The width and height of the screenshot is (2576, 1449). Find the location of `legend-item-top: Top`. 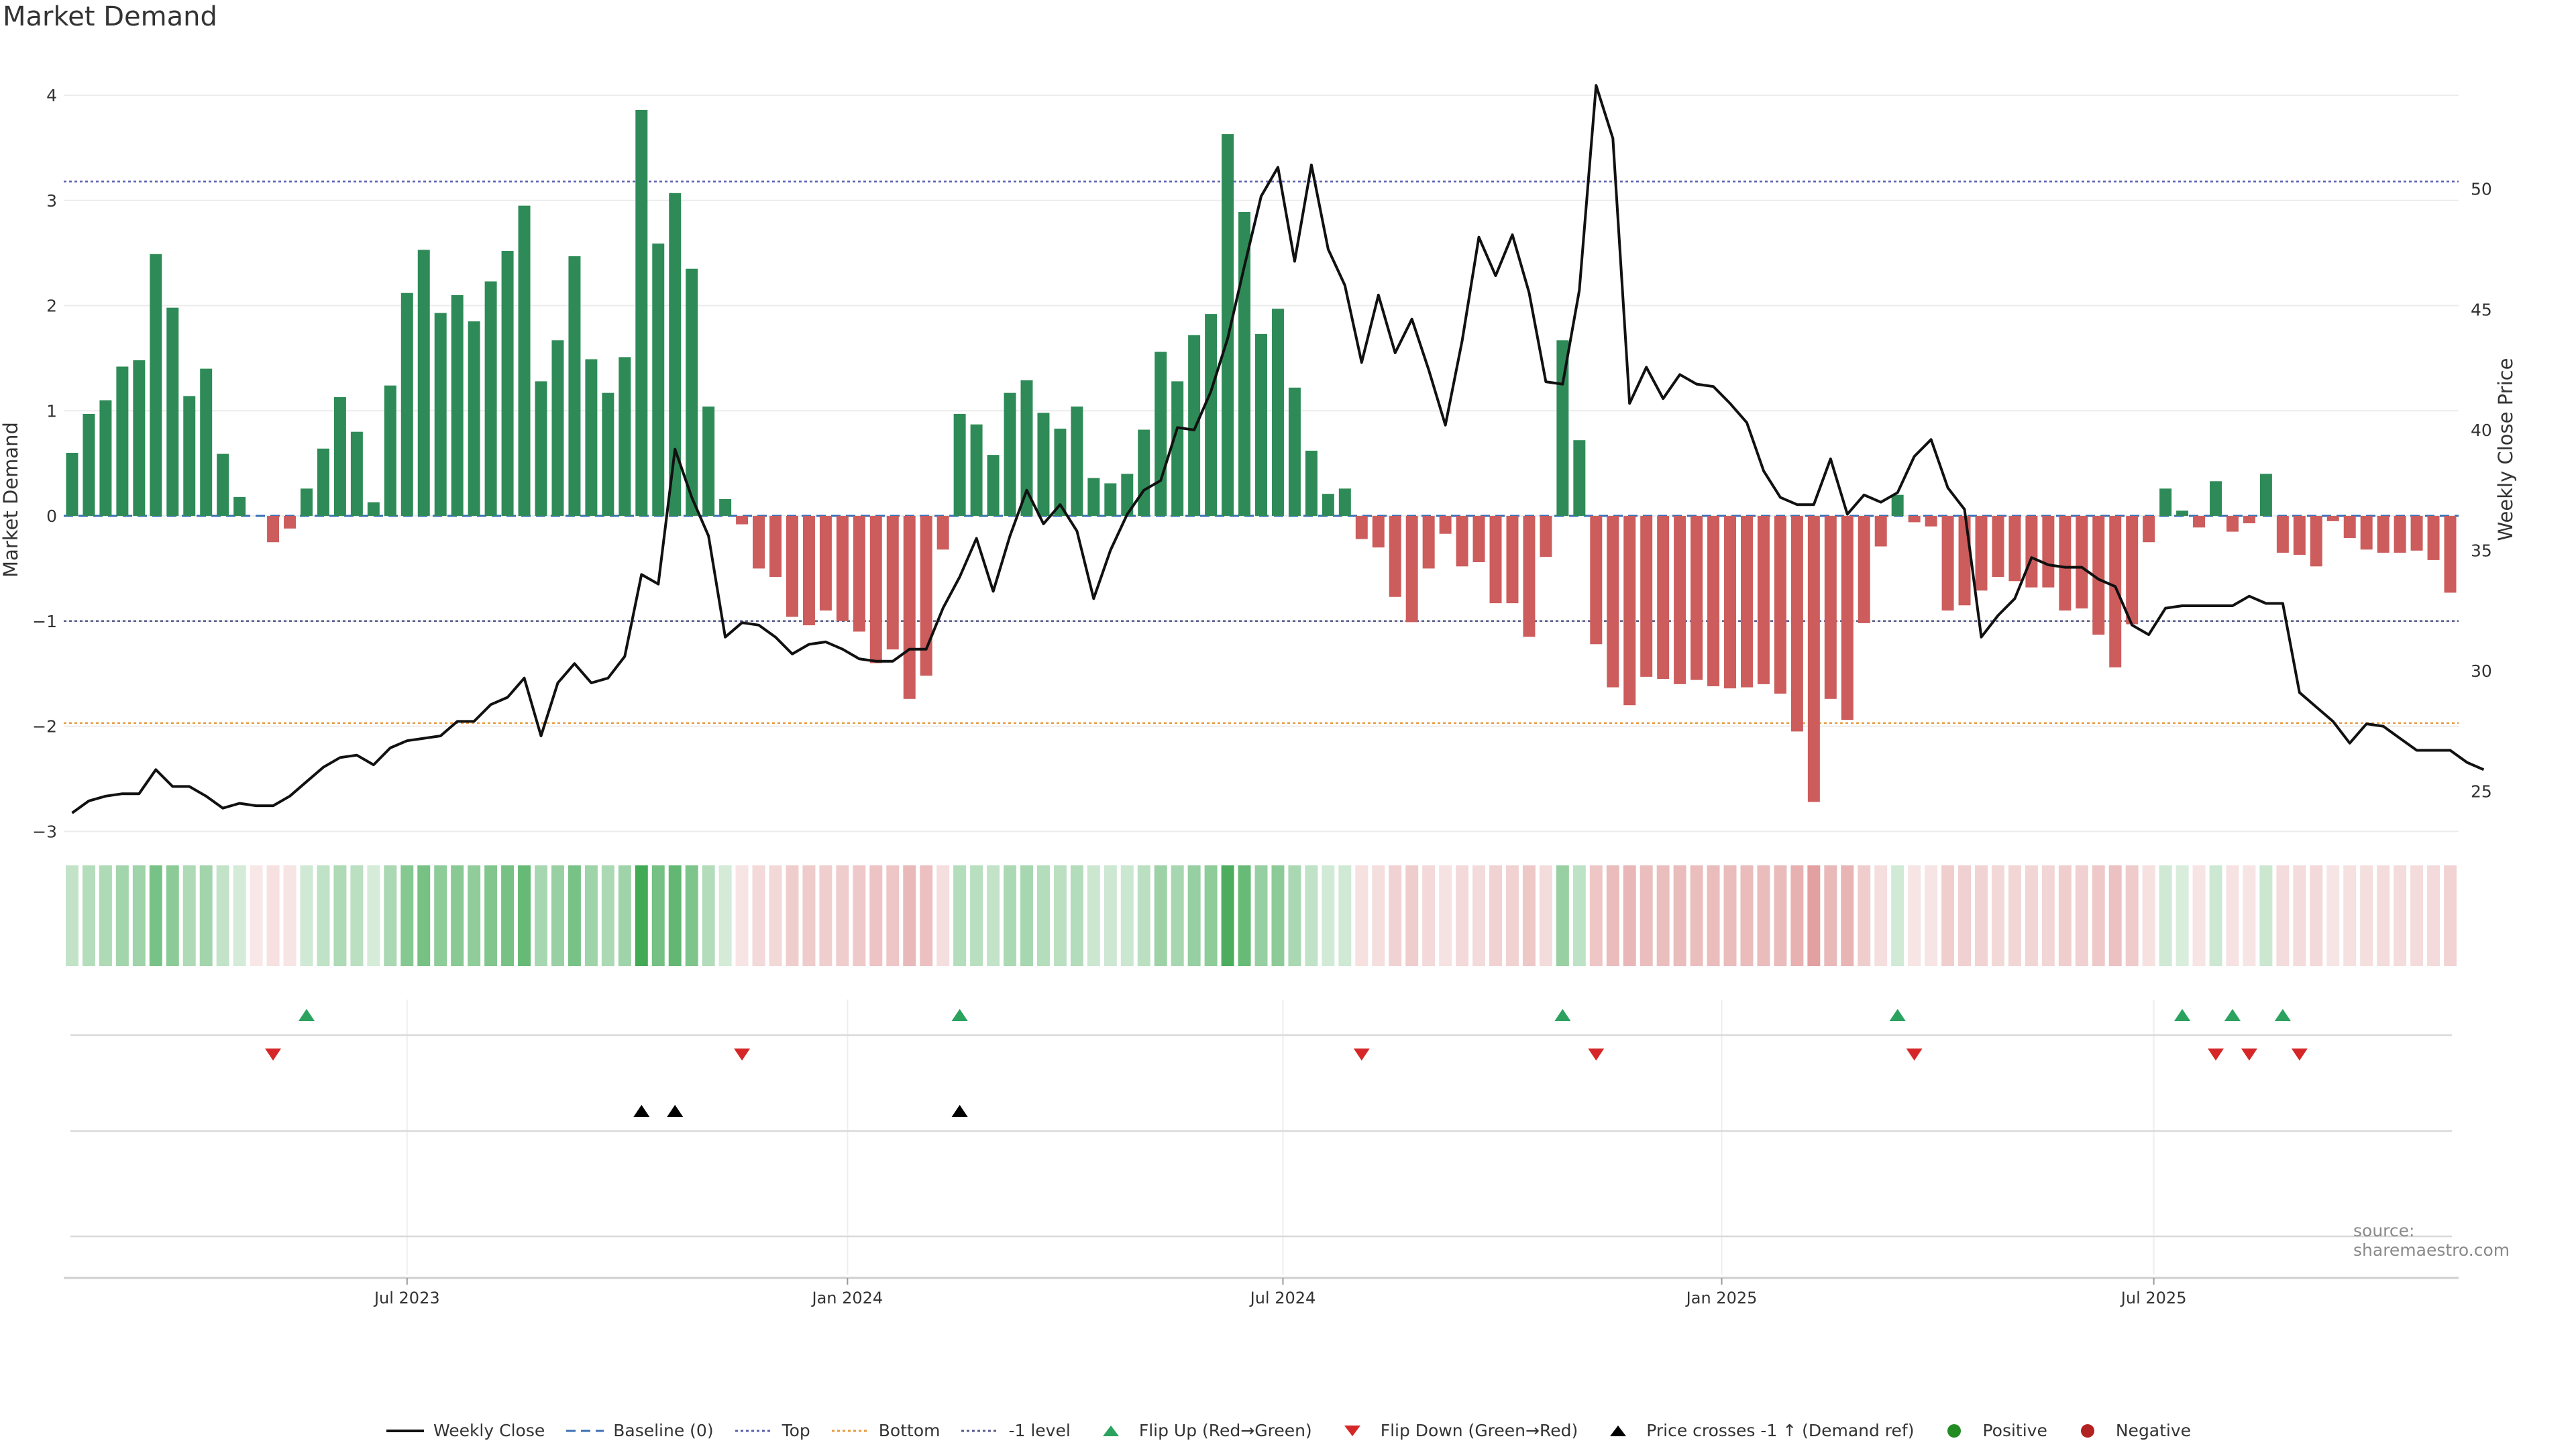

legend-item-top: Top is located at coordinates (772, 1430).